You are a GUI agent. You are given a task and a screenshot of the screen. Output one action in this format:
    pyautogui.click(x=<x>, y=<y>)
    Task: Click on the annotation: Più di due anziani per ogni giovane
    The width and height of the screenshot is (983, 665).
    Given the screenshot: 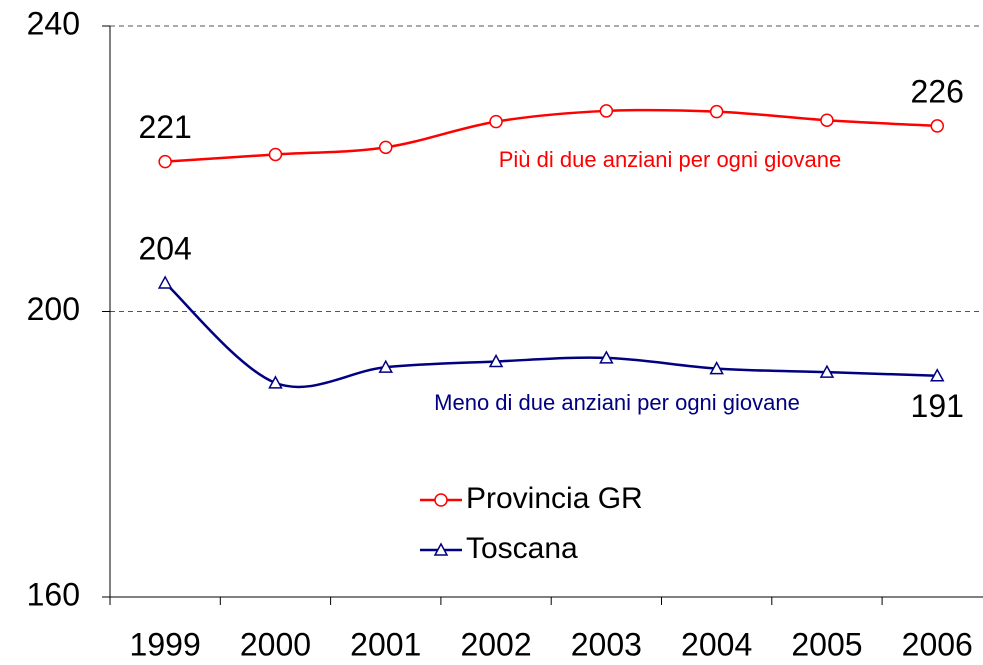 What is the action you would take?
    pyautogui.click(x=670, y=159)
    